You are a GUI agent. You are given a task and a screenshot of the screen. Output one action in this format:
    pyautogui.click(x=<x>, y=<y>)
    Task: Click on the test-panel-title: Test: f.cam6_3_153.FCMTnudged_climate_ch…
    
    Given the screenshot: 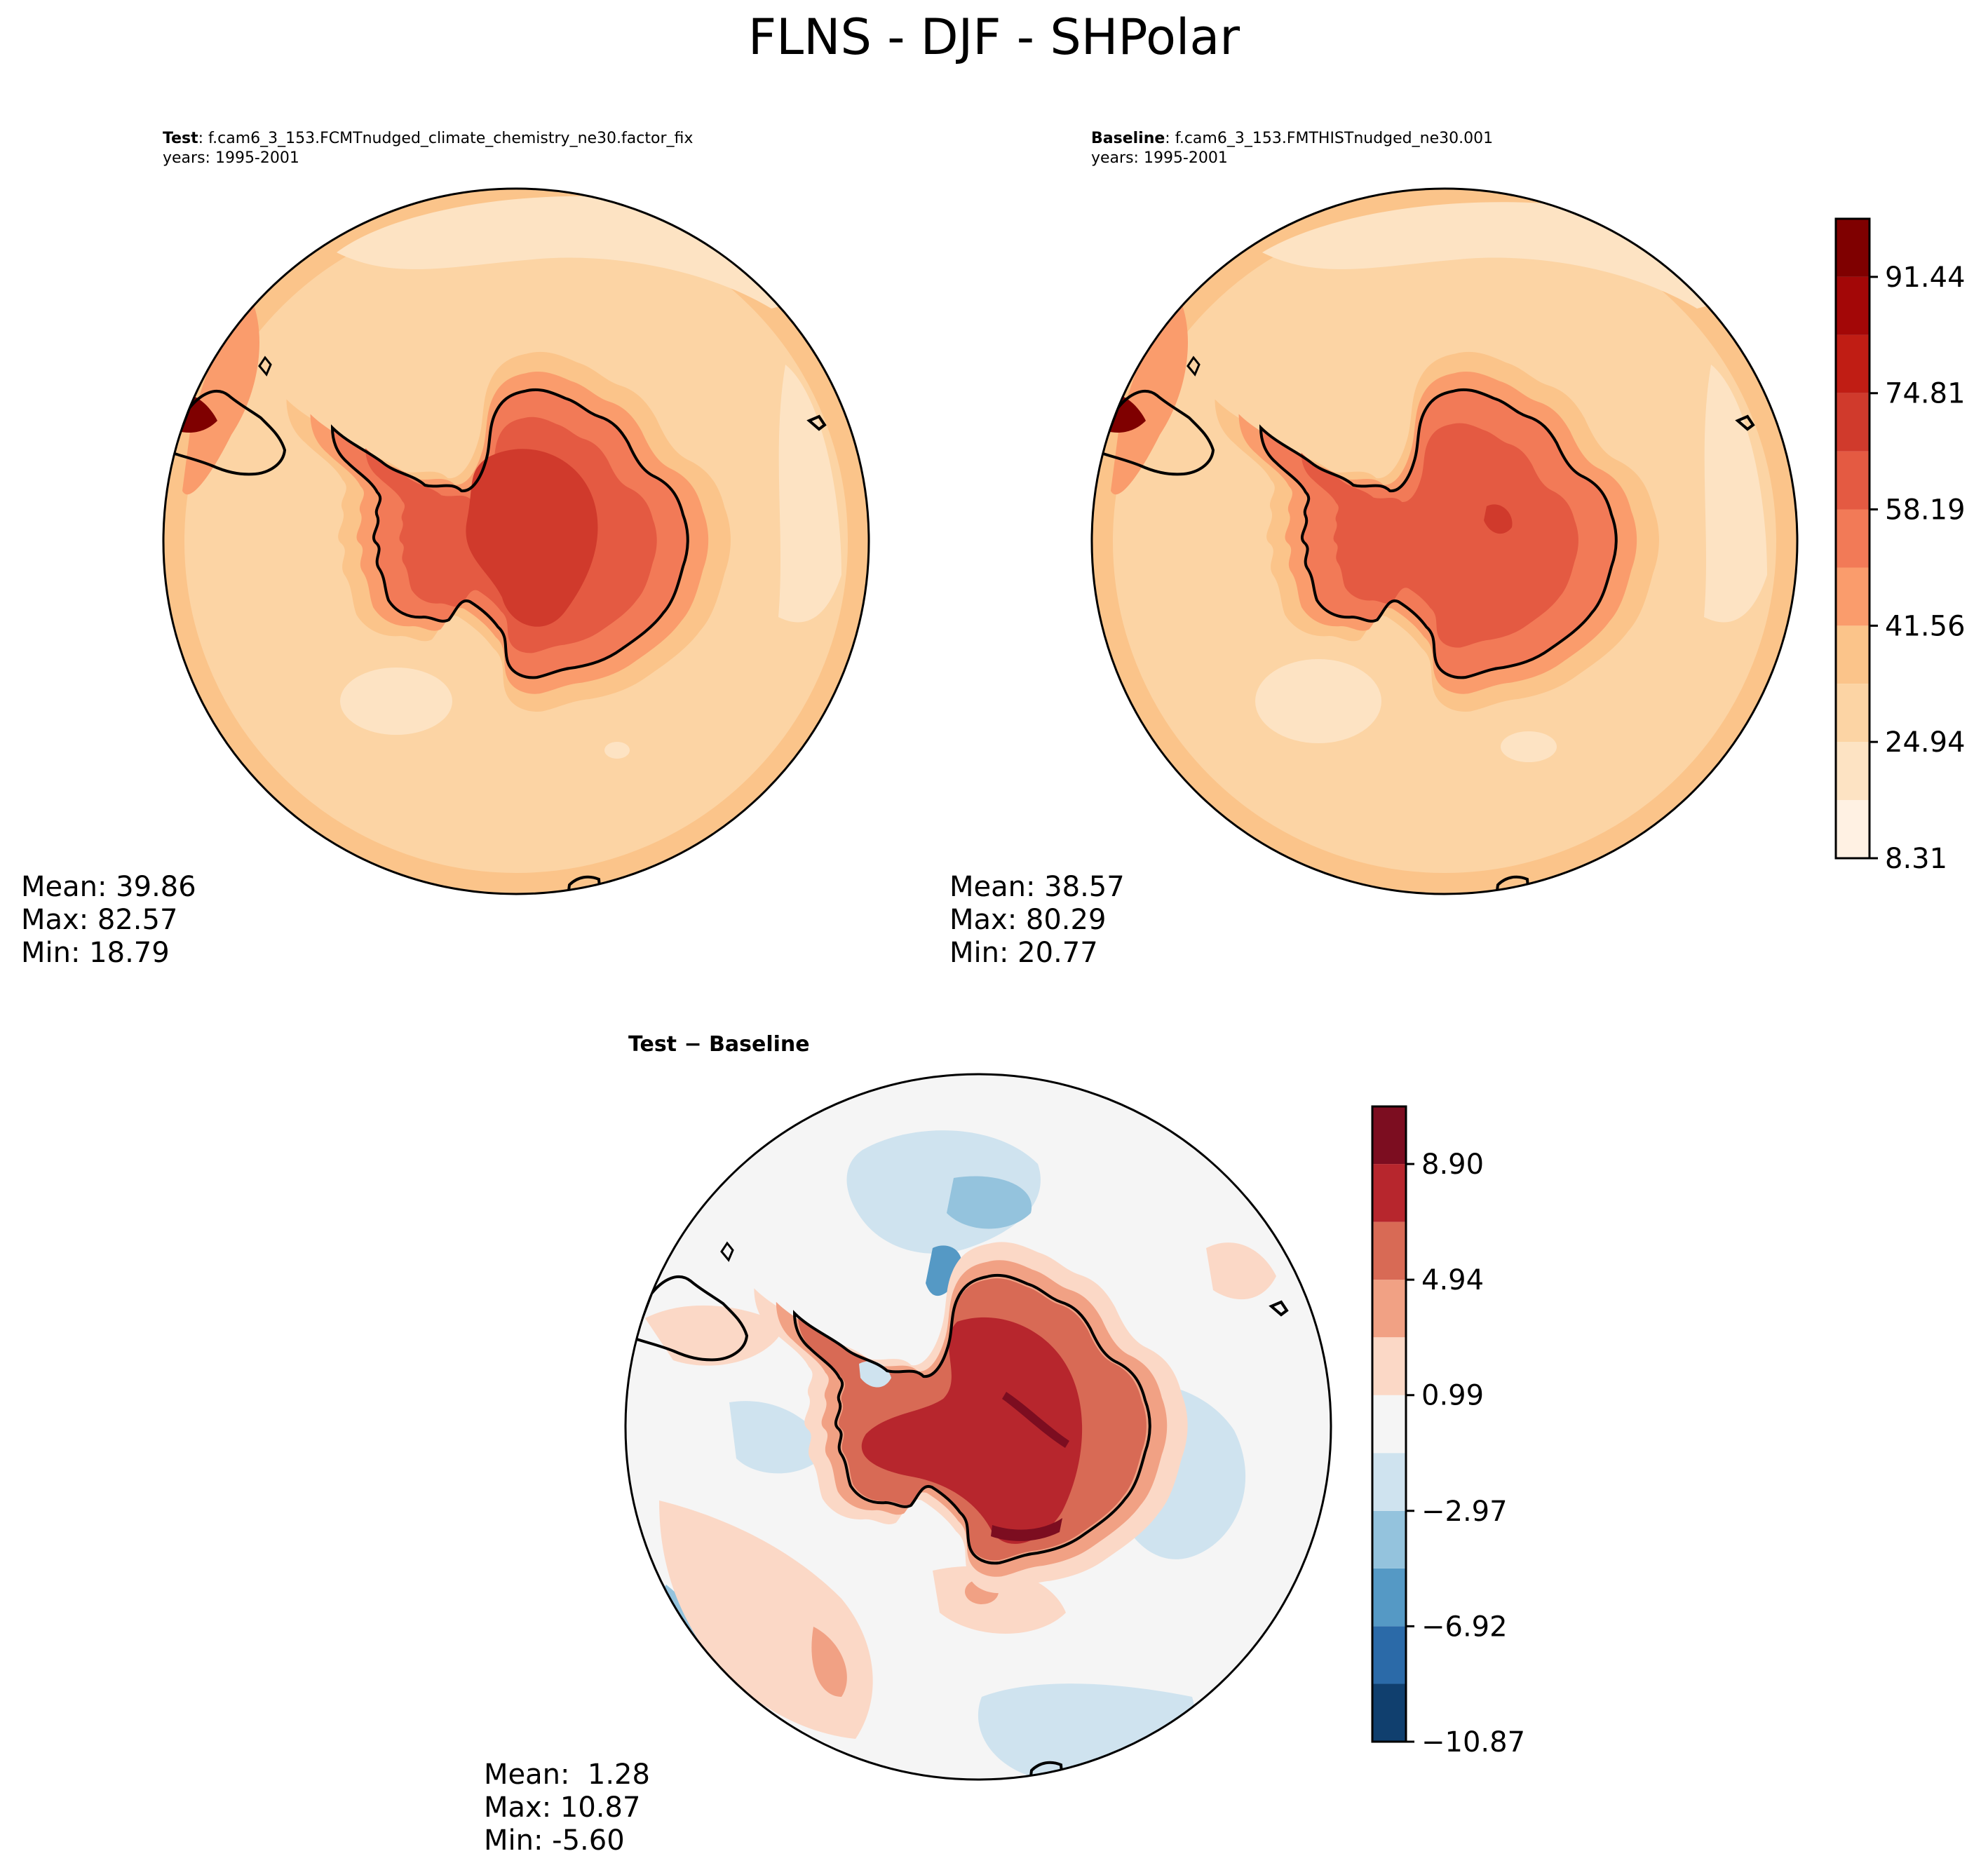 What is the action you would take?
    pyautogui.click(x=428, y=148)
    